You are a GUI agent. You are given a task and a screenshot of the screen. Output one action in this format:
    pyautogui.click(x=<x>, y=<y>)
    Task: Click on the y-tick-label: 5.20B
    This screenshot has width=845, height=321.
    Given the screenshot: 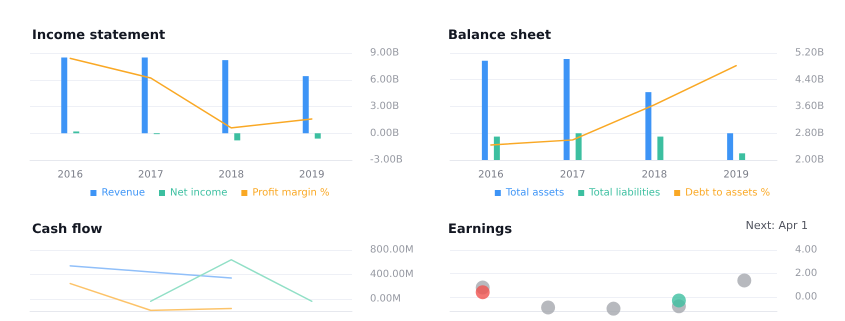 What is the action you would take?
    pyautogui.click(x=809, y=53)
    